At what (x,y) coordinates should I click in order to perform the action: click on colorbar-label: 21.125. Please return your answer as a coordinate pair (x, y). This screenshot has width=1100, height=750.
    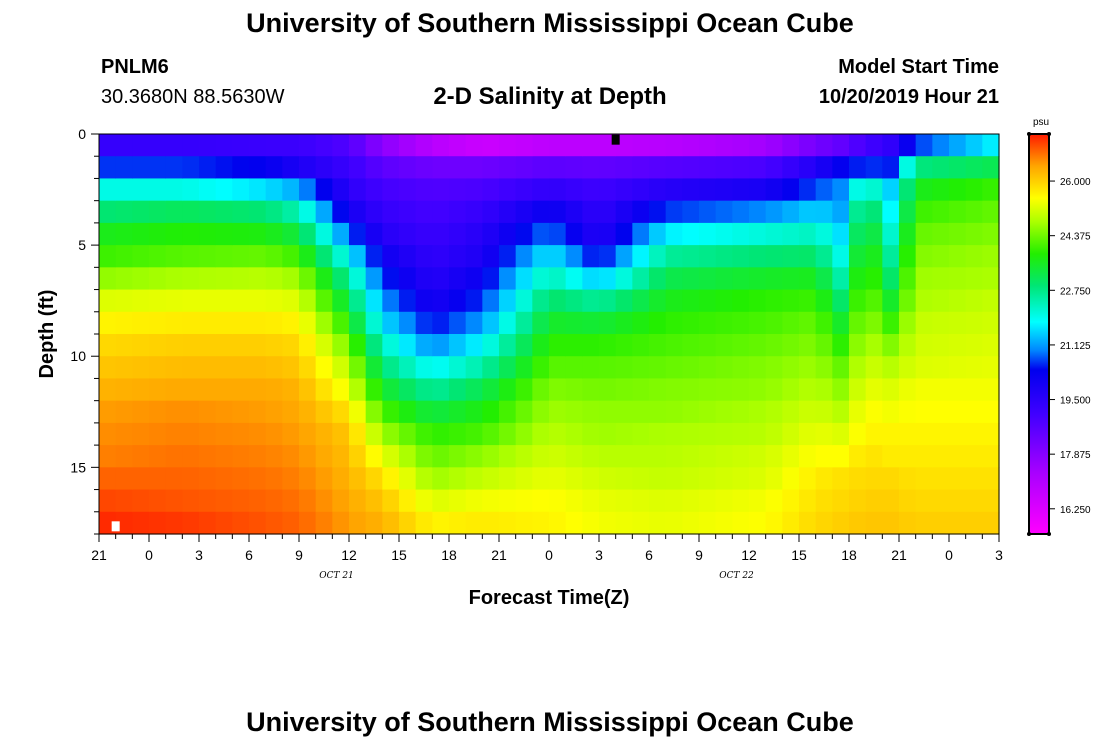
    Looking at the image, I should click on (1075, 346).